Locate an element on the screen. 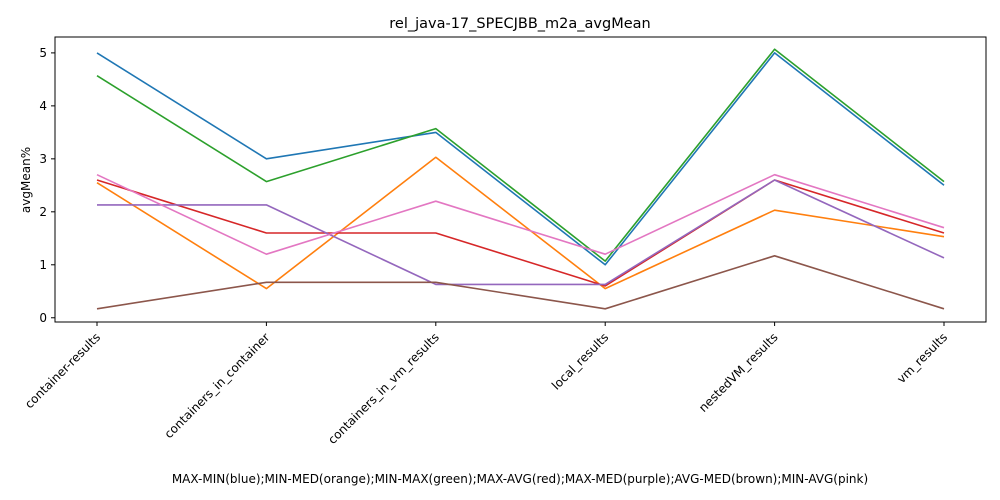  x-tick-label: nestedVM_results is located at coordinates (738, 372).